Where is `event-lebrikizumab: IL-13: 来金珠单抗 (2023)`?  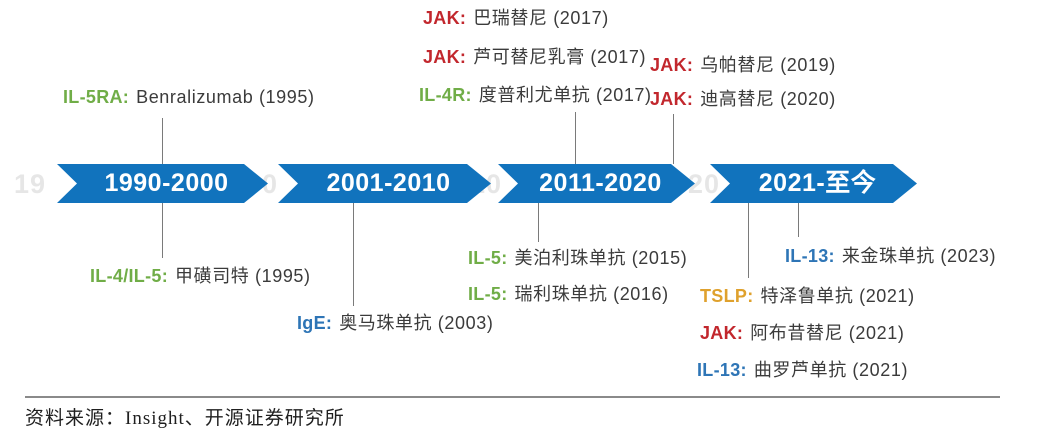 event-lebrikizumab: IL-13: 来金珠单抗 (2023) is located at coordinates (890, 256).